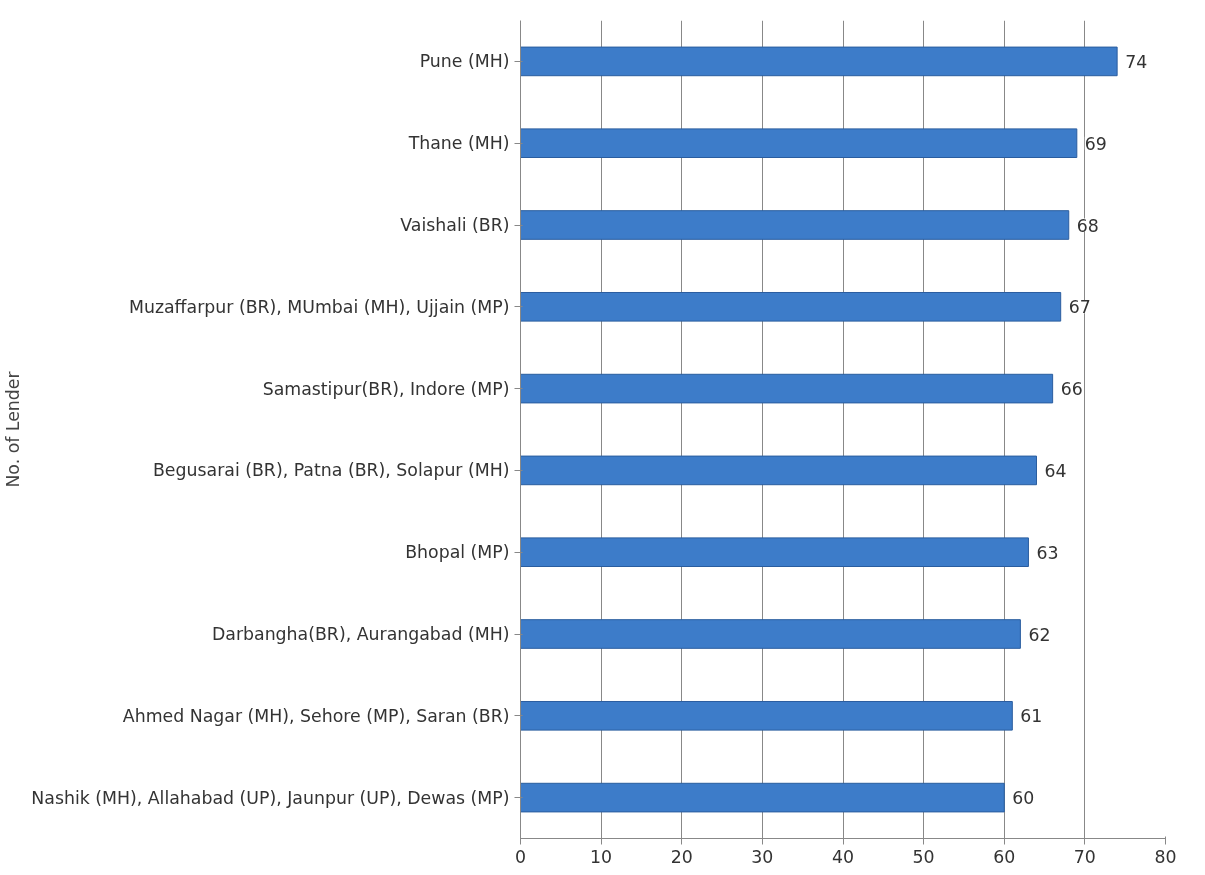 The width and height of the screenshot is (1205, 875). What do you see at coordinates (331, 470) in the screenshot?
I see `y-tick-label: Begusarai (BR), Patna (BR), Solapur (MH)` at bounding box center [331, 470].